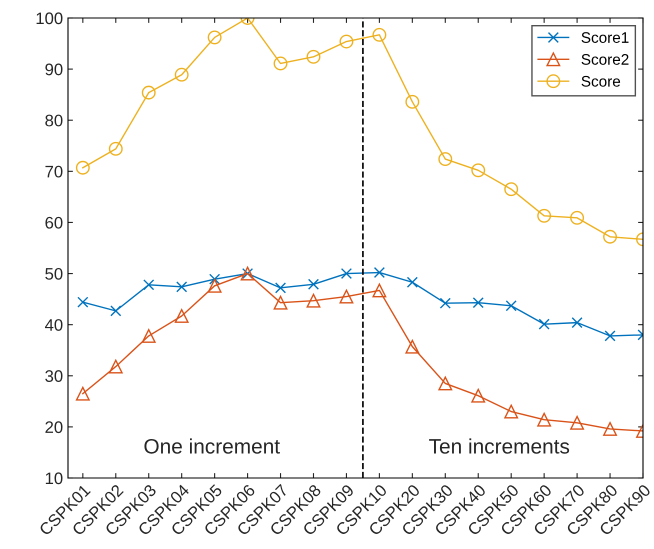 Image resolution: width=654 pixels, height=549 pixels. Describe the element at coordinates (605, 37) in the screenshot. I see `legend-label: Score1` at that location.